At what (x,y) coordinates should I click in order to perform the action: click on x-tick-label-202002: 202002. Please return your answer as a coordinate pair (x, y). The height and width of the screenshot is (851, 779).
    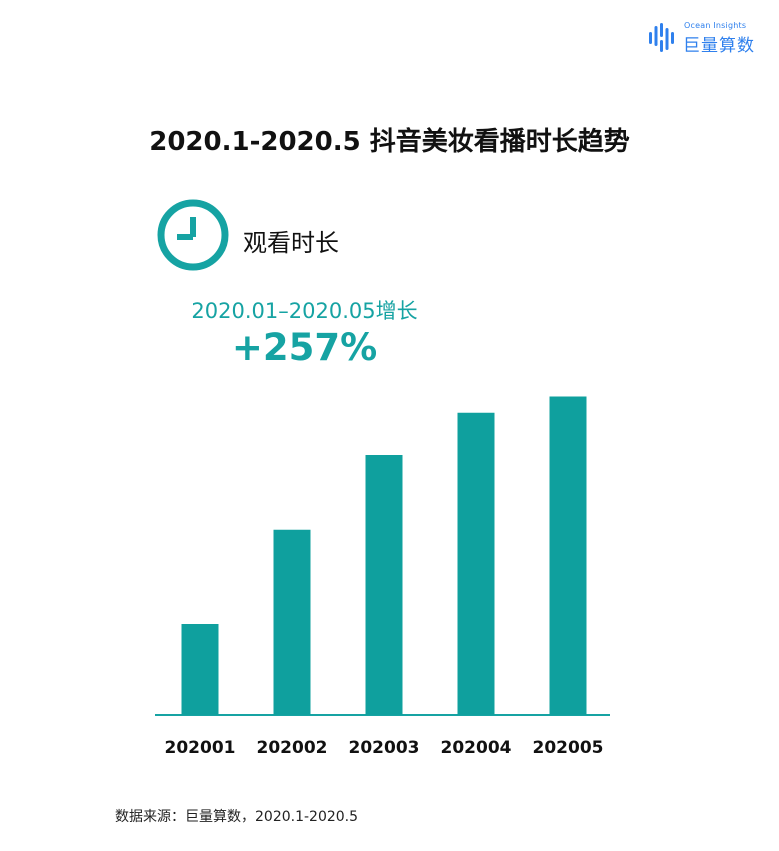
    Looking at the image, I should click on (292, 748).